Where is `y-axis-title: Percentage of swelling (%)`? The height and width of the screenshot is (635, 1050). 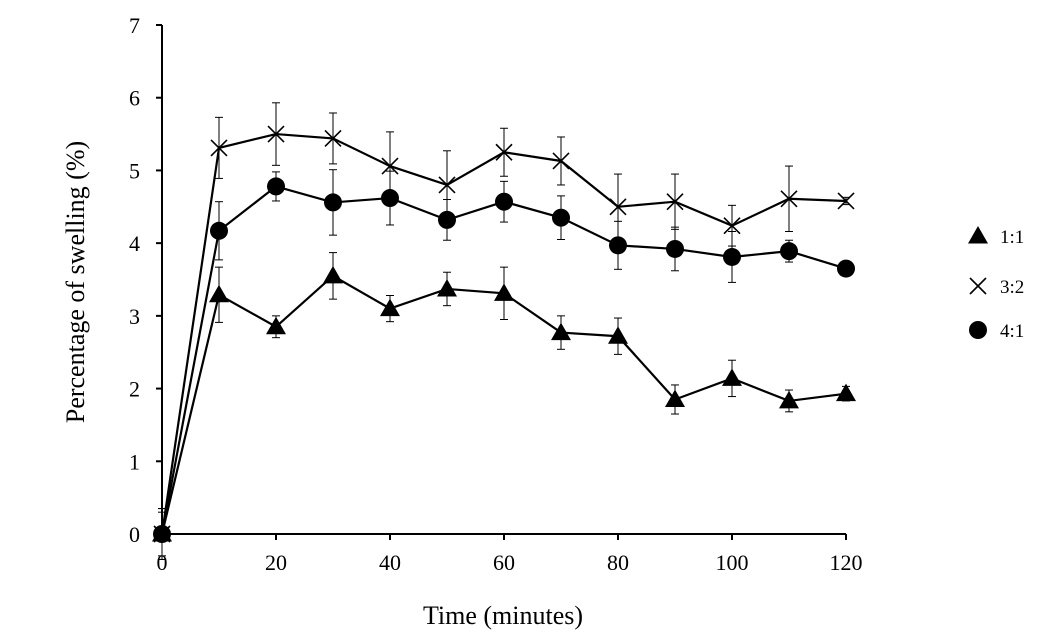 y-axis-title: Percentage of swelling (%) is located at coordinates (75, 282).